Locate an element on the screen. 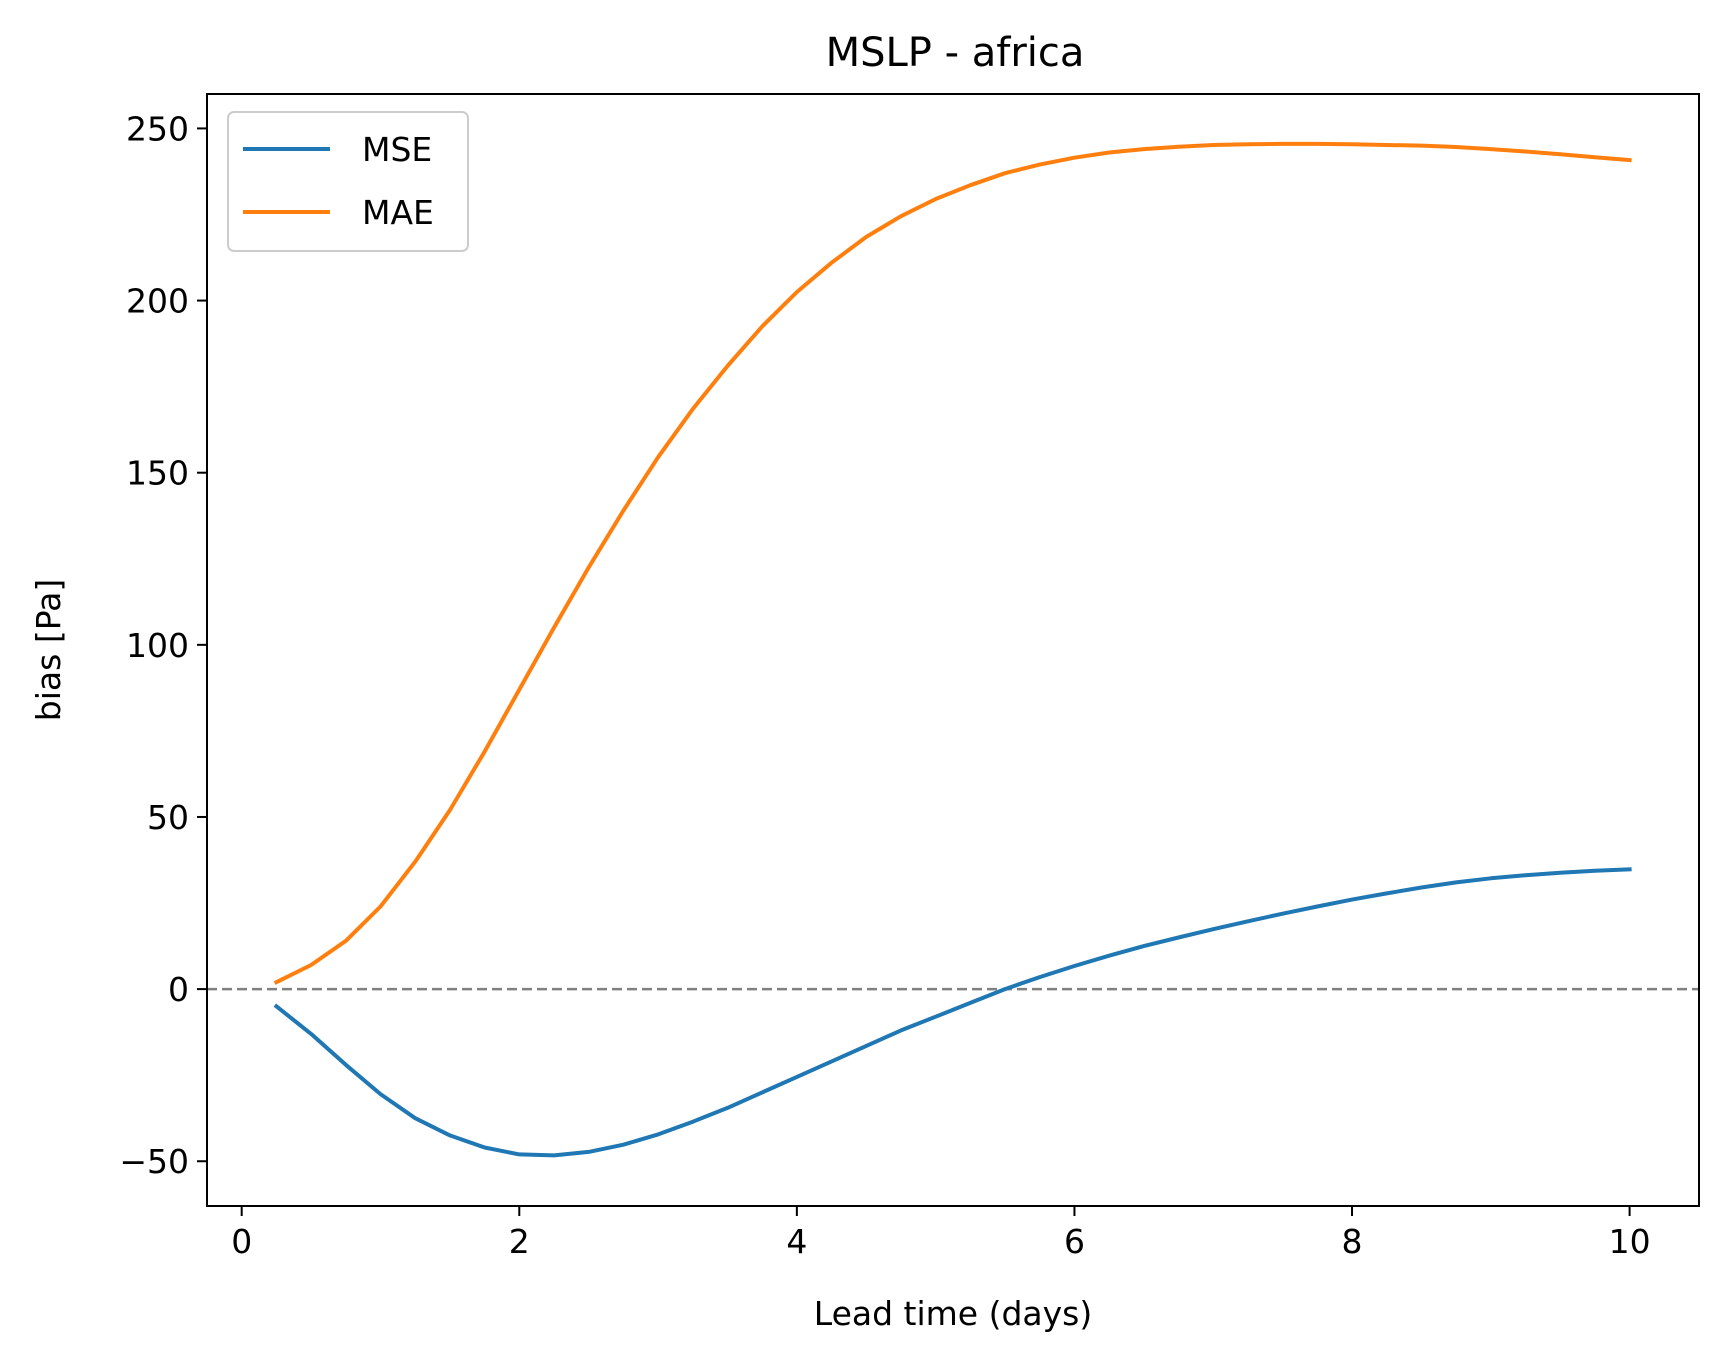 Image resolution: width=1723 pixels, height=1361 pixels. legend-box is located at coordinates (348, 181).